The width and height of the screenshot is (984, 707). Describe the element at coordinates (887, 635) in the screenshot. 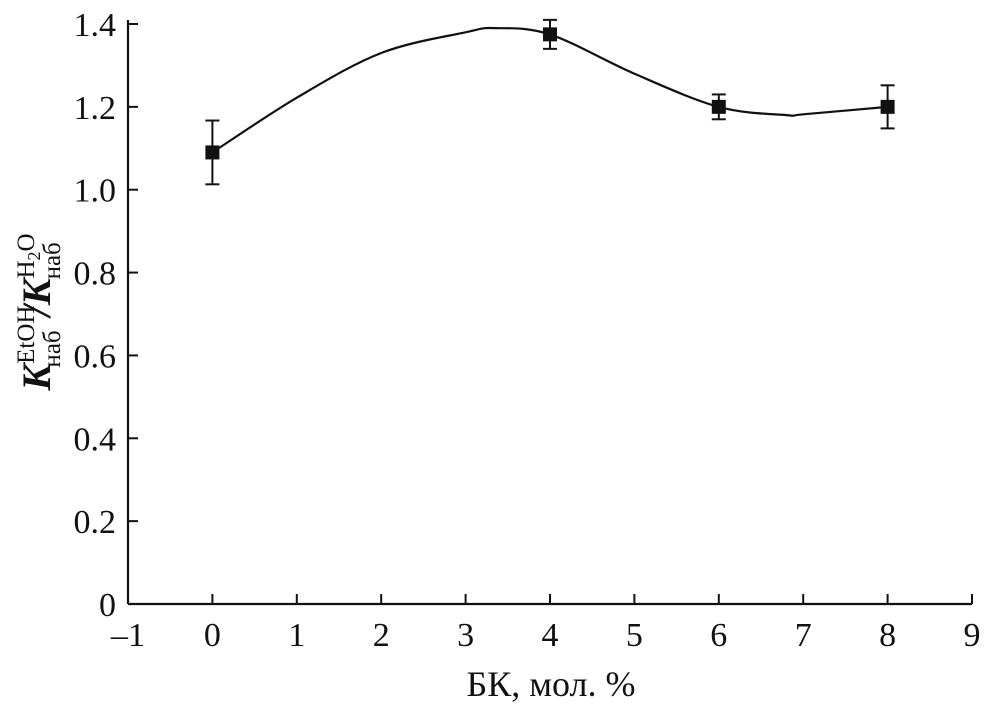

I see `x-tick-label: 8` at that location.